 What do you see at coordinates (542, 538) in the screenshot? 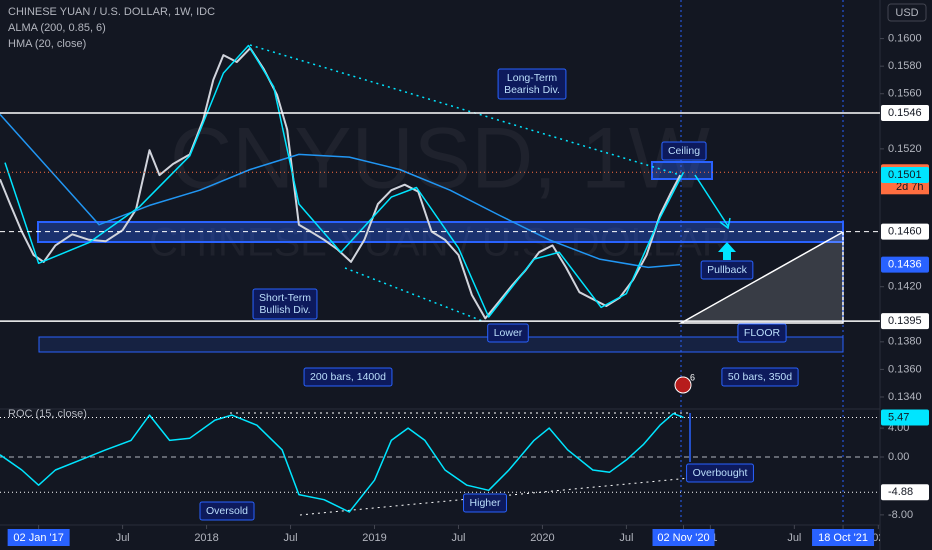
I see `x-tick-label: 2020` at bounding box center [542, 538].